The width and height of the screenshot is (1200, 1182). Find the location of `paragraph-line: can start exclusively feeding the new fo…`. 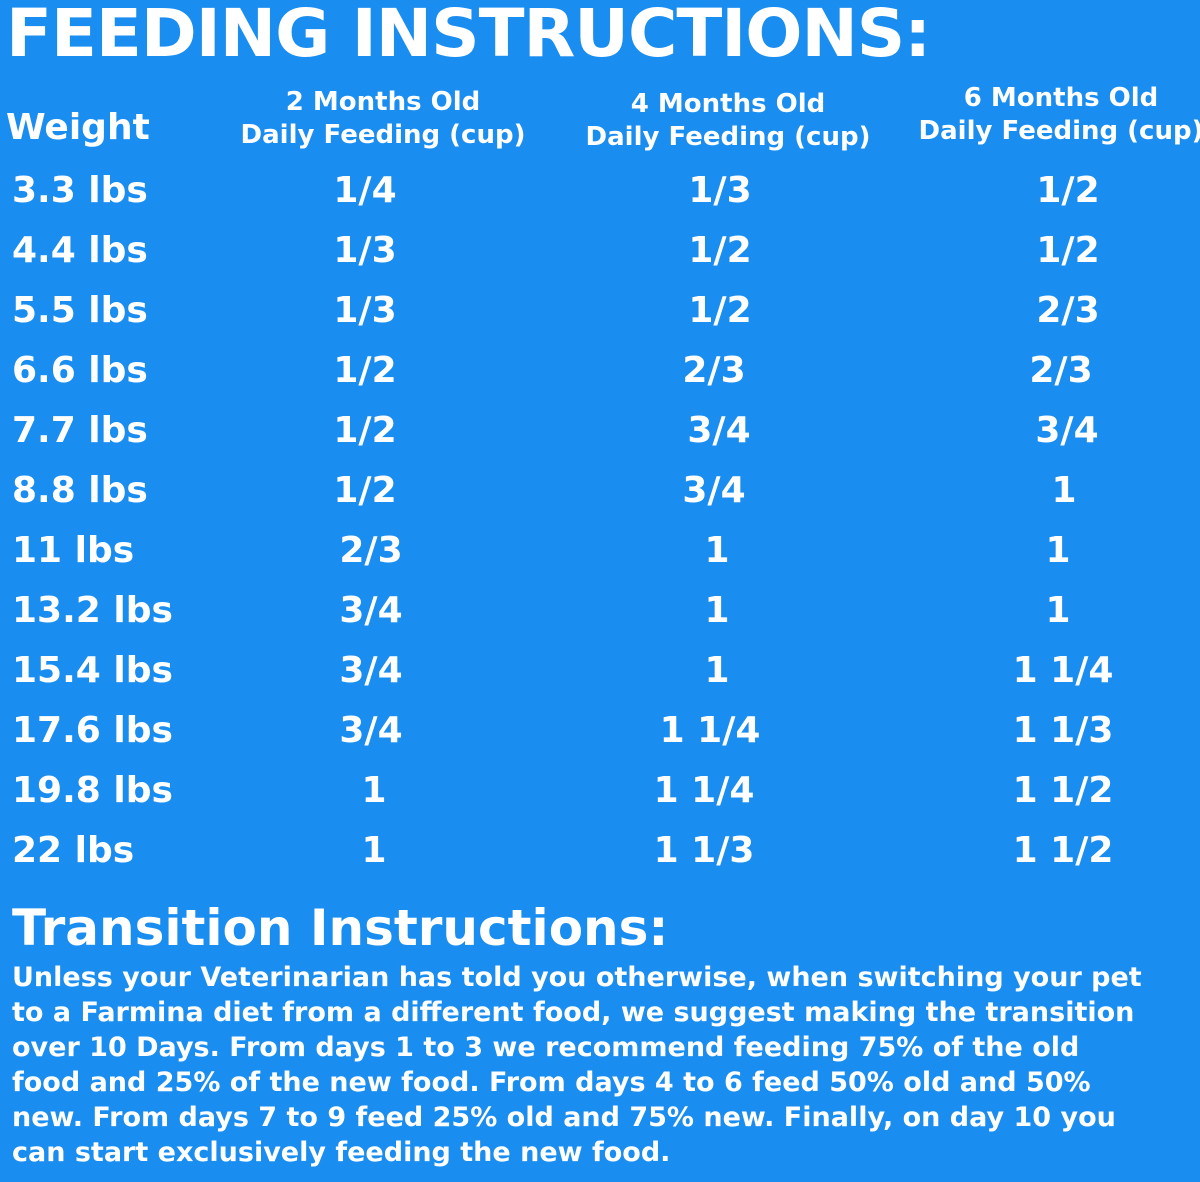

paragraph-line: can start exclusively feeding the new fo… is located at coordinates (341, 1152).